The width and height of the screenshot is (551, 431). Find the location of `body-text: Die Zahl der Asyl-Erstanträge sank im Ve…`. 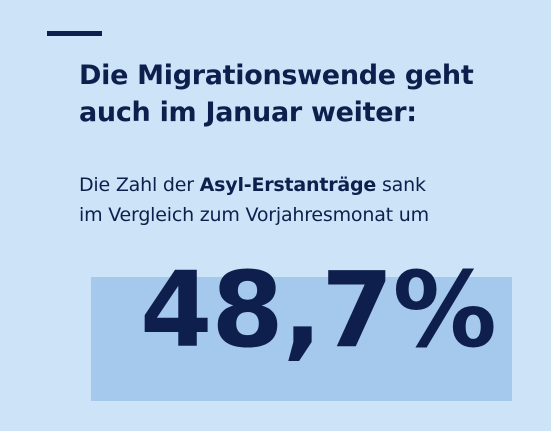

body-text: Die Zahl der Asyl-Erstanträge sank im Ve… is located at coordinates (299, 200).